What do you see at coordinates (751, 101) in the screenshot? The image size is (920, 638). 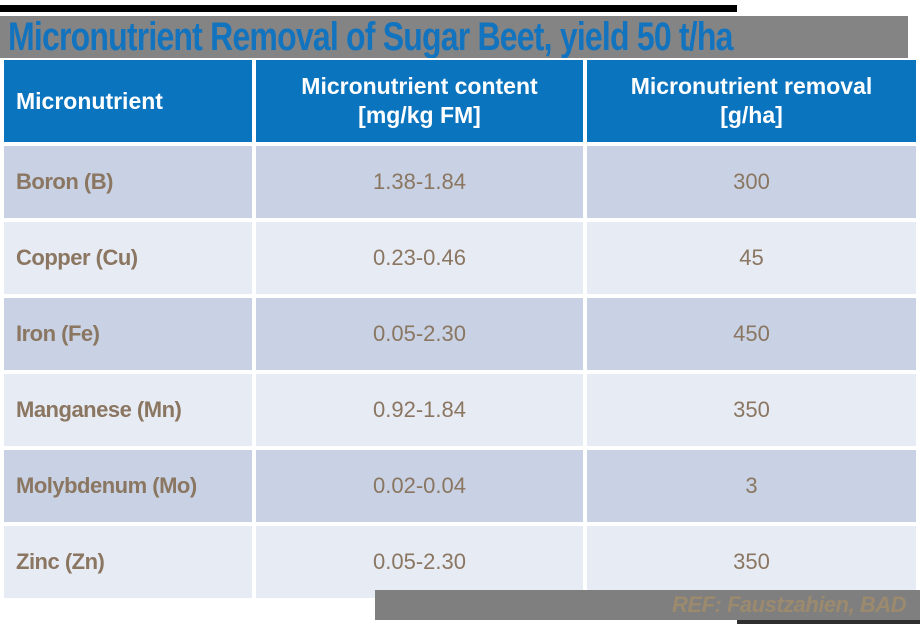 I see `header-removal: Micronutrient removal [g/ha]` at bounding box center [751, 101].